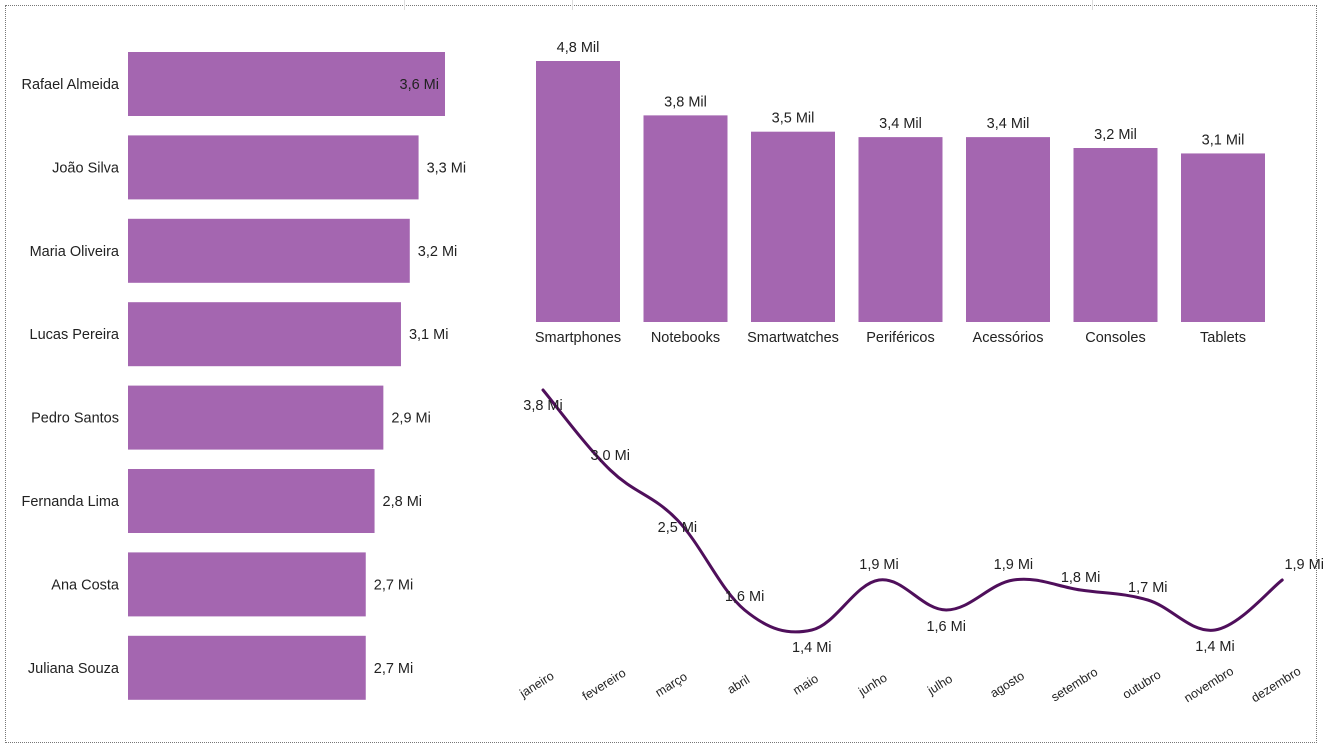  I want to click on data-label: 3,8 Mil, so click(685, 102).